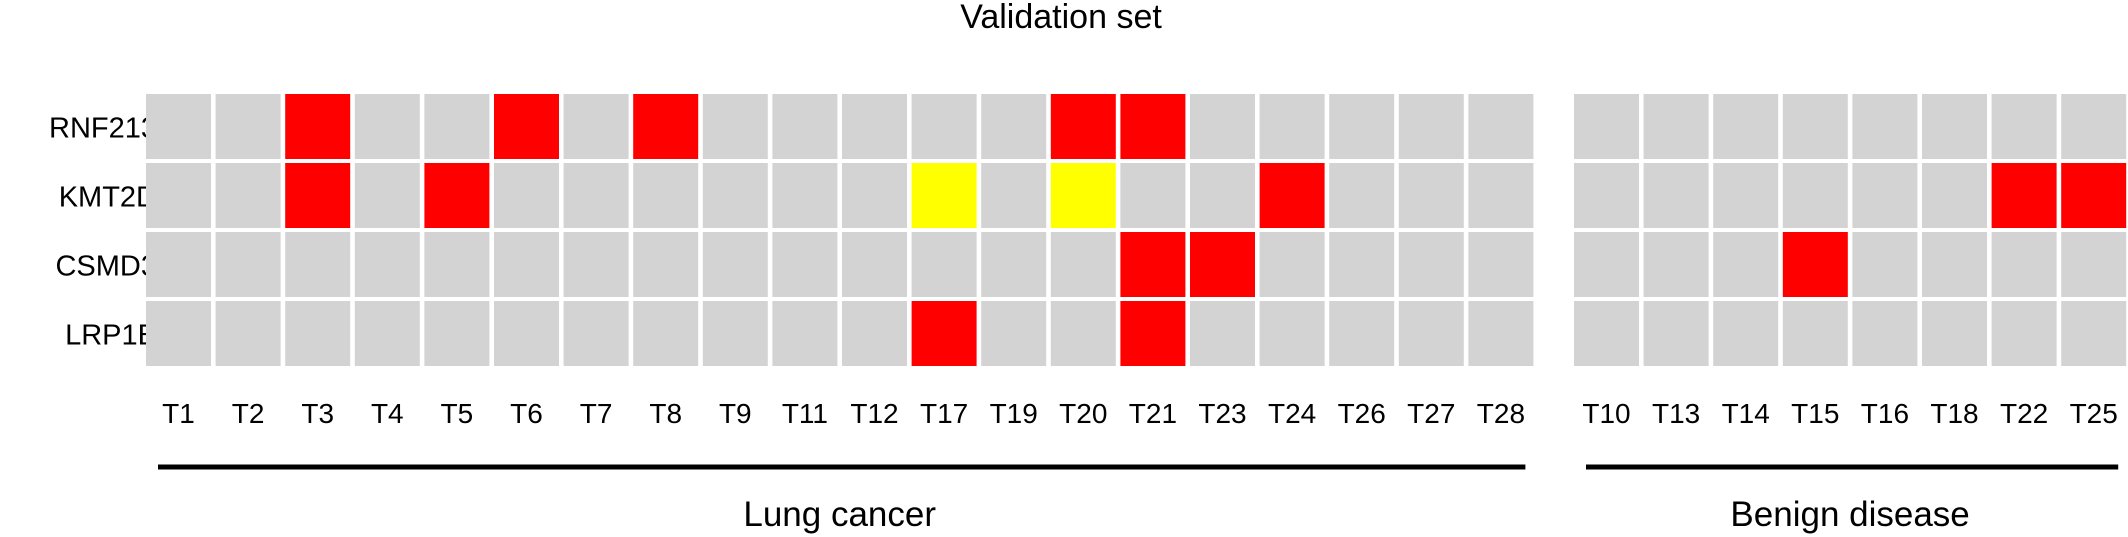  Describe the element at coordinates (1746, 126) in the screenshot. I see `cell-rnf213-t14` at that location.